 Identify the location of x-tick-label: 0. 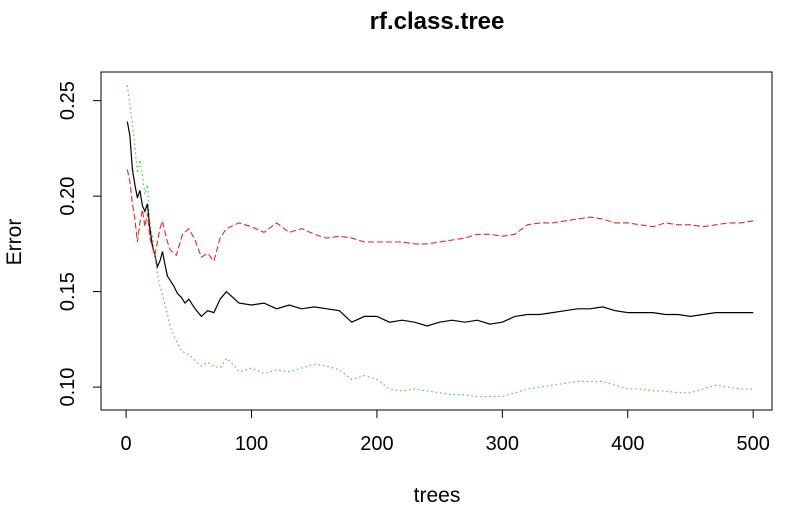
(126, 444).